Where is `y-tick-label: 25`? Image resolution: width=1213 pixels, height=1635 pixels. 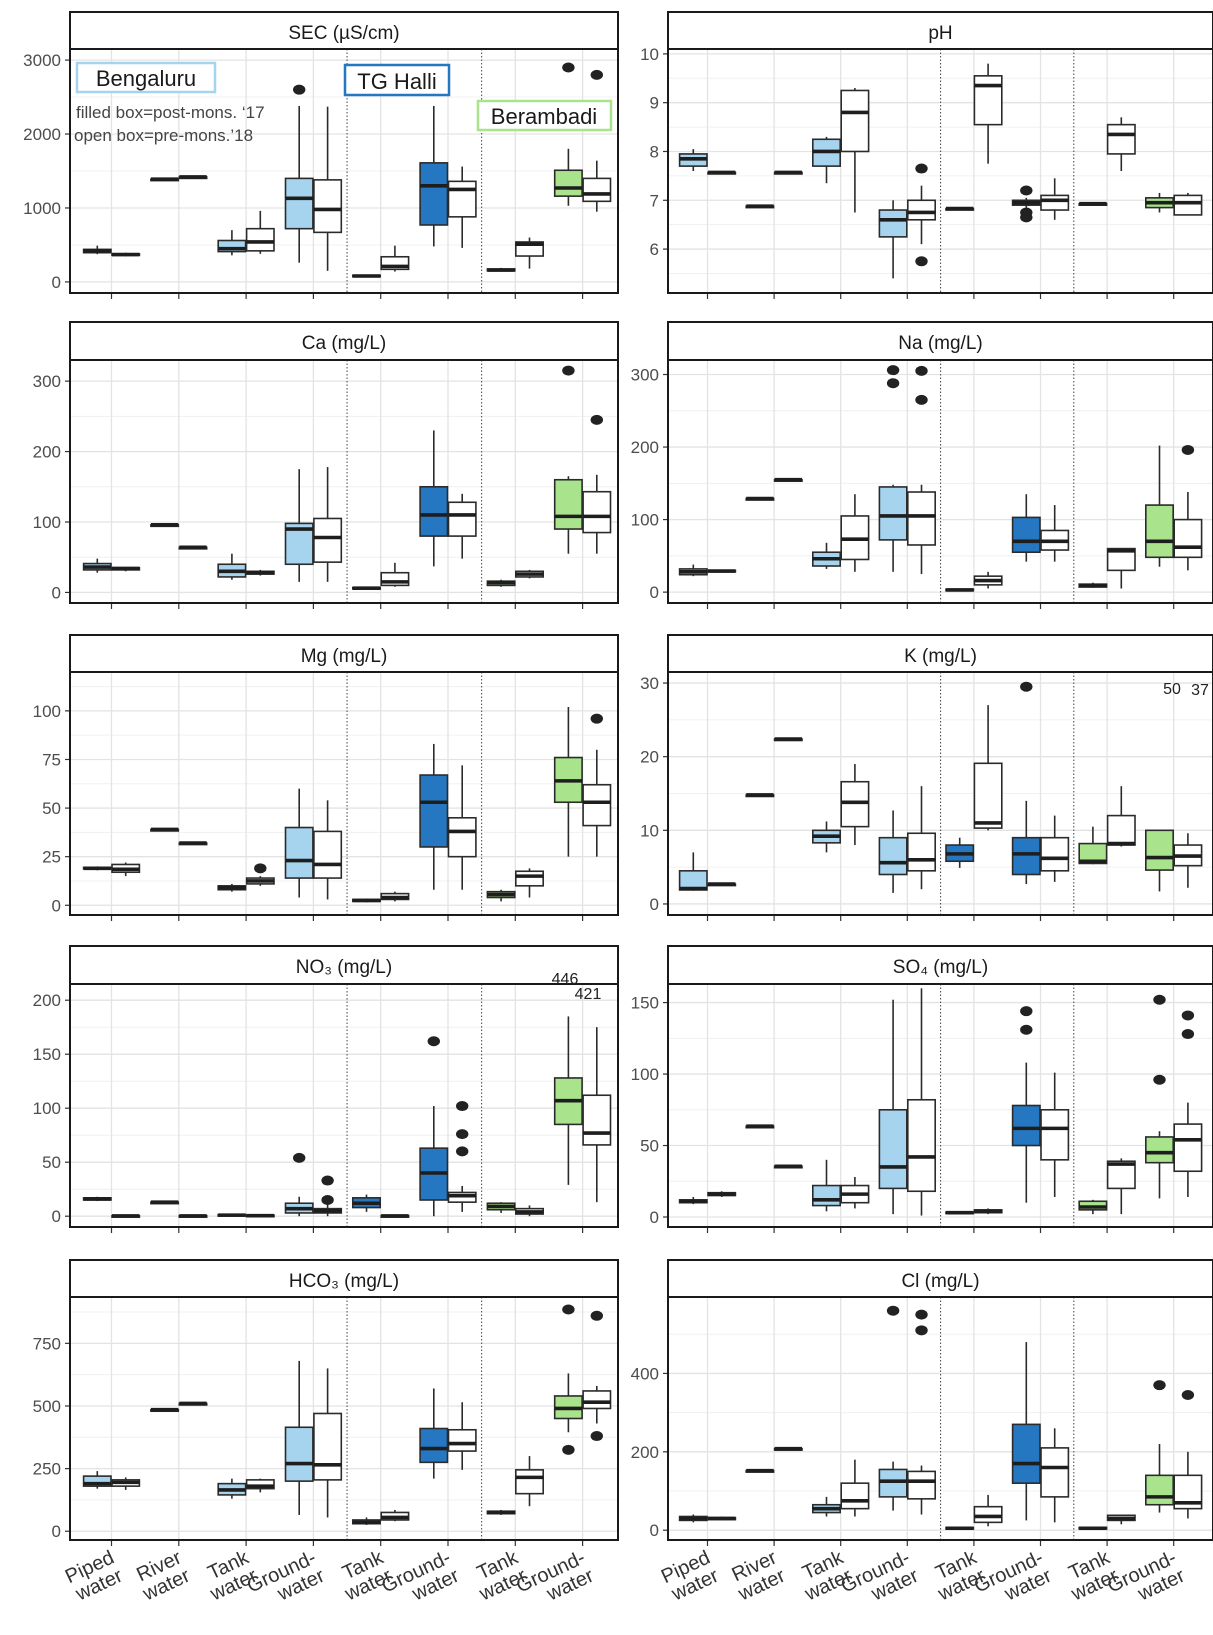 y-tick-label: 25 is located at coordinates (51, 857).